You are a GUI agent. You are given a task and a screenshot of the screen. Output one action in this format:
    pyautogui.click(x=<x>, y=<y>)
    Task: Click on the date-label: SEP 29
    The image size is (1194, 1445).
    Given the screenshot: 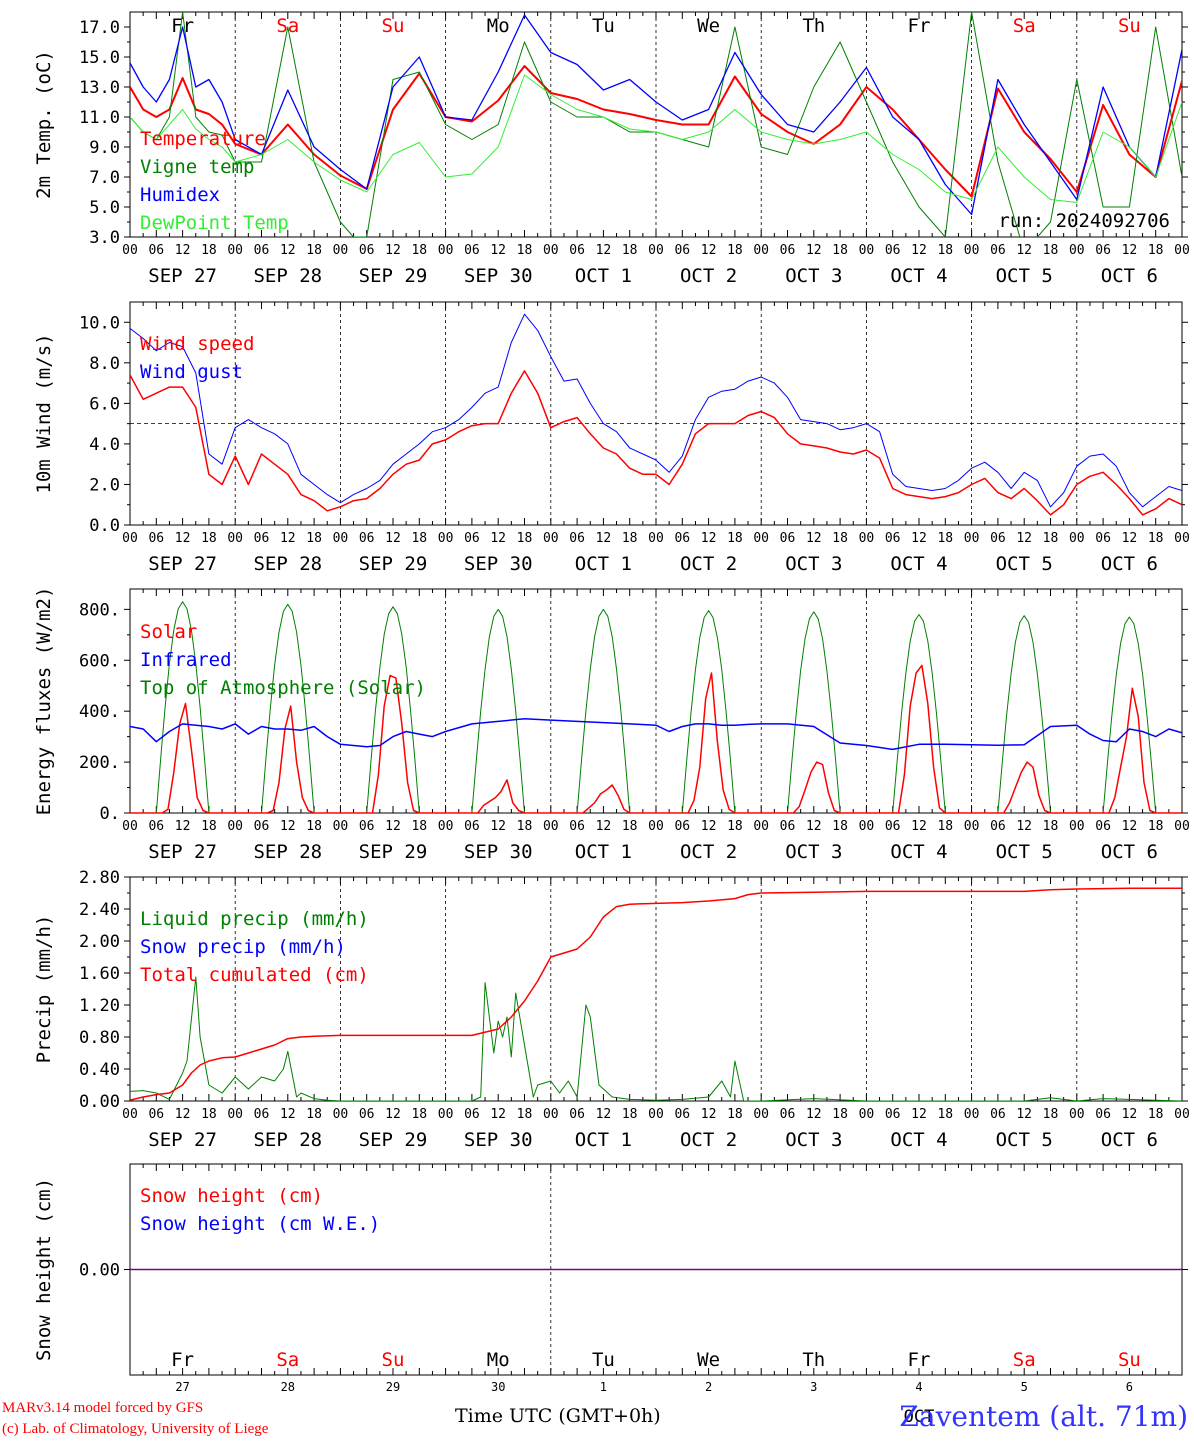 What is the action you would take?
    pyautogui.click(x=393, y=852)
    